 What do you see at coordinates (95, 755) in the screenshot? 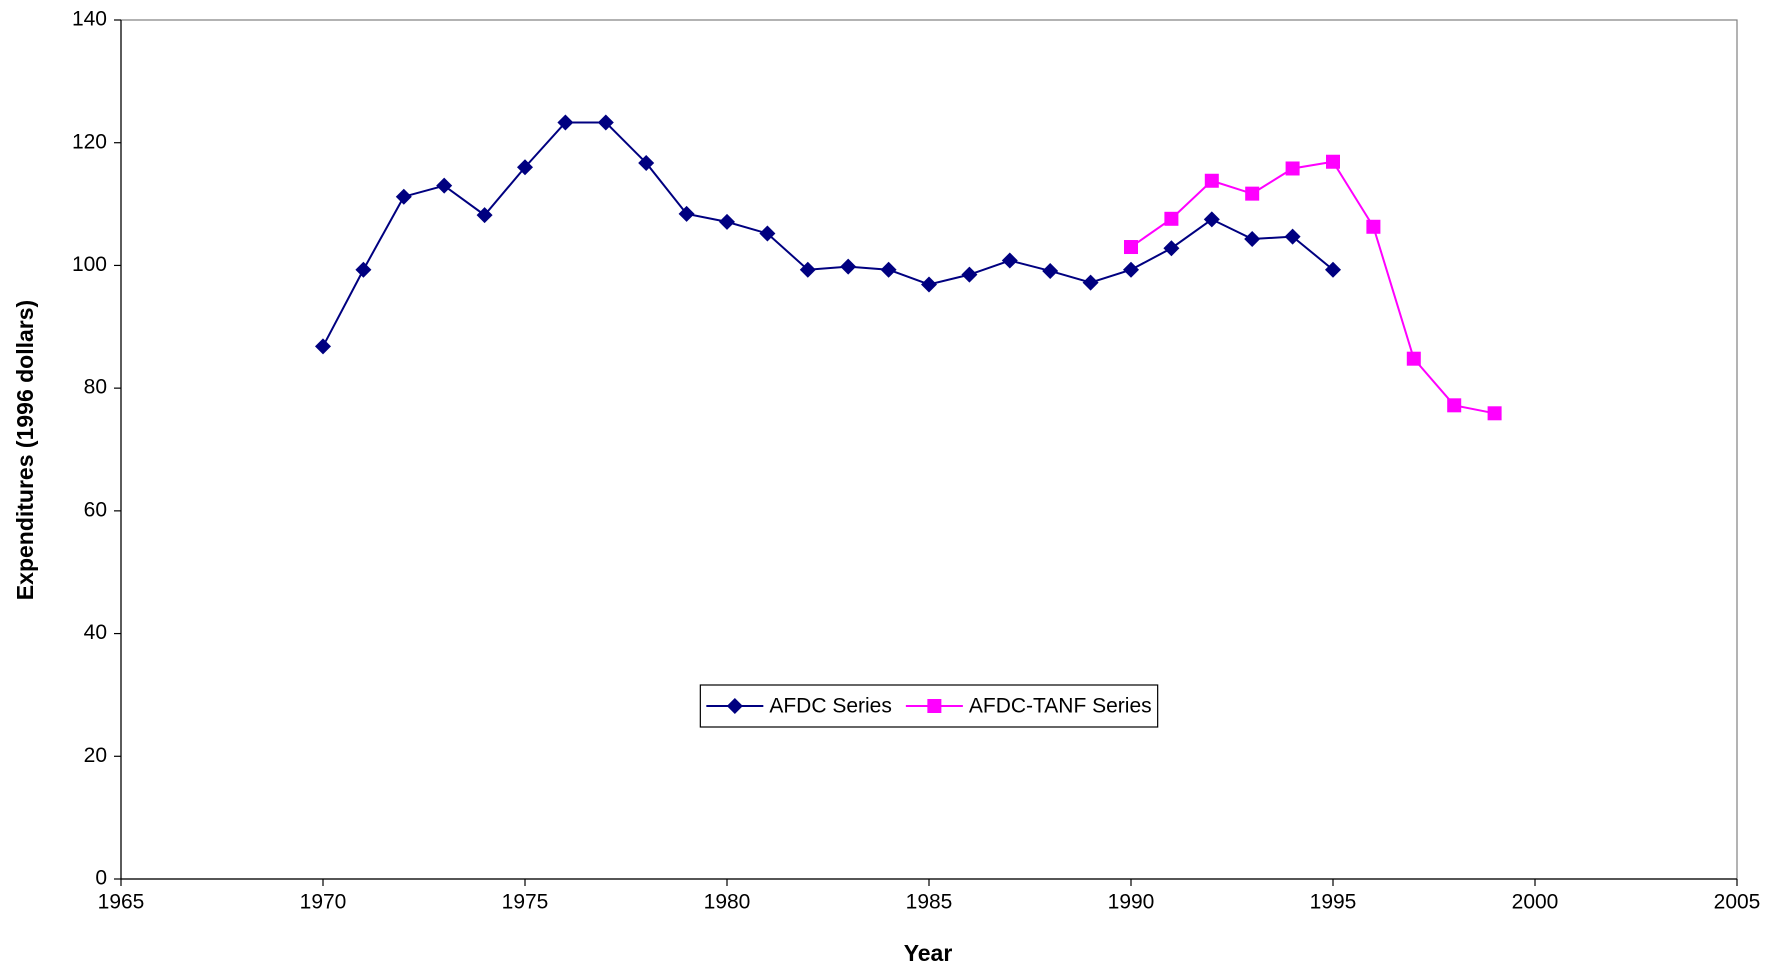
I see `y-tick-label: 20` at bounding box center [95, 755].